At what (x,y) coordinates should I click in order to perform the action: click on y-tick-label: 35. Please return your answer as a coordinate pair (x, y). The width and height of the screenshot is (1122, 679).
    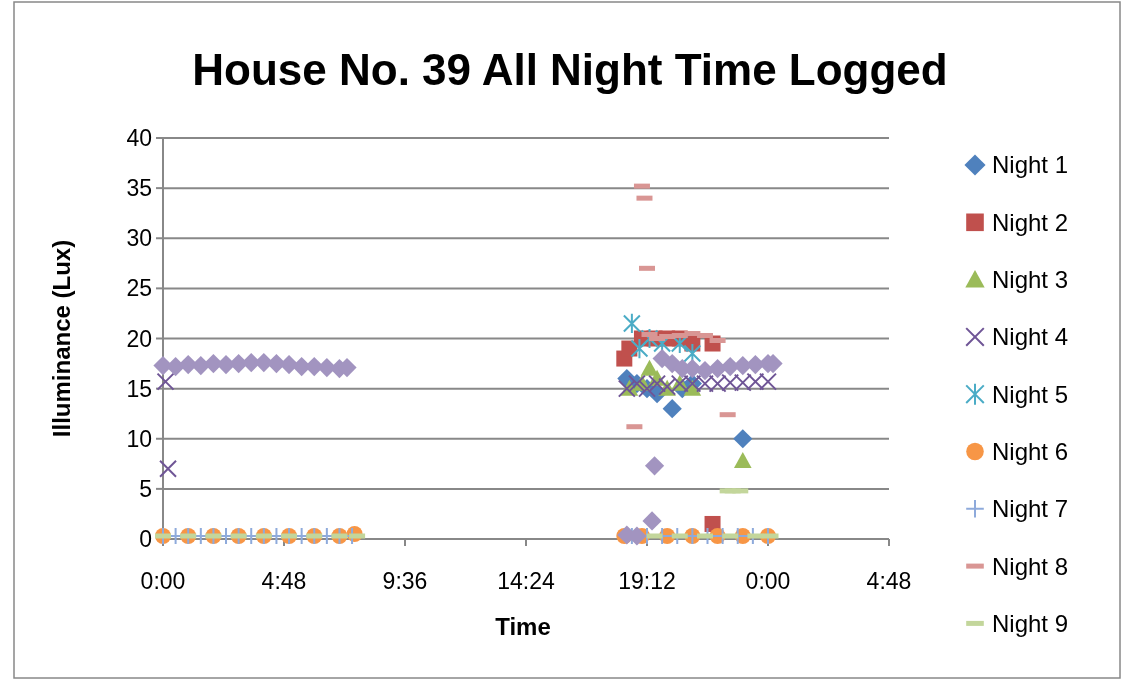
    Looking at the image, I should click on (139, 188).